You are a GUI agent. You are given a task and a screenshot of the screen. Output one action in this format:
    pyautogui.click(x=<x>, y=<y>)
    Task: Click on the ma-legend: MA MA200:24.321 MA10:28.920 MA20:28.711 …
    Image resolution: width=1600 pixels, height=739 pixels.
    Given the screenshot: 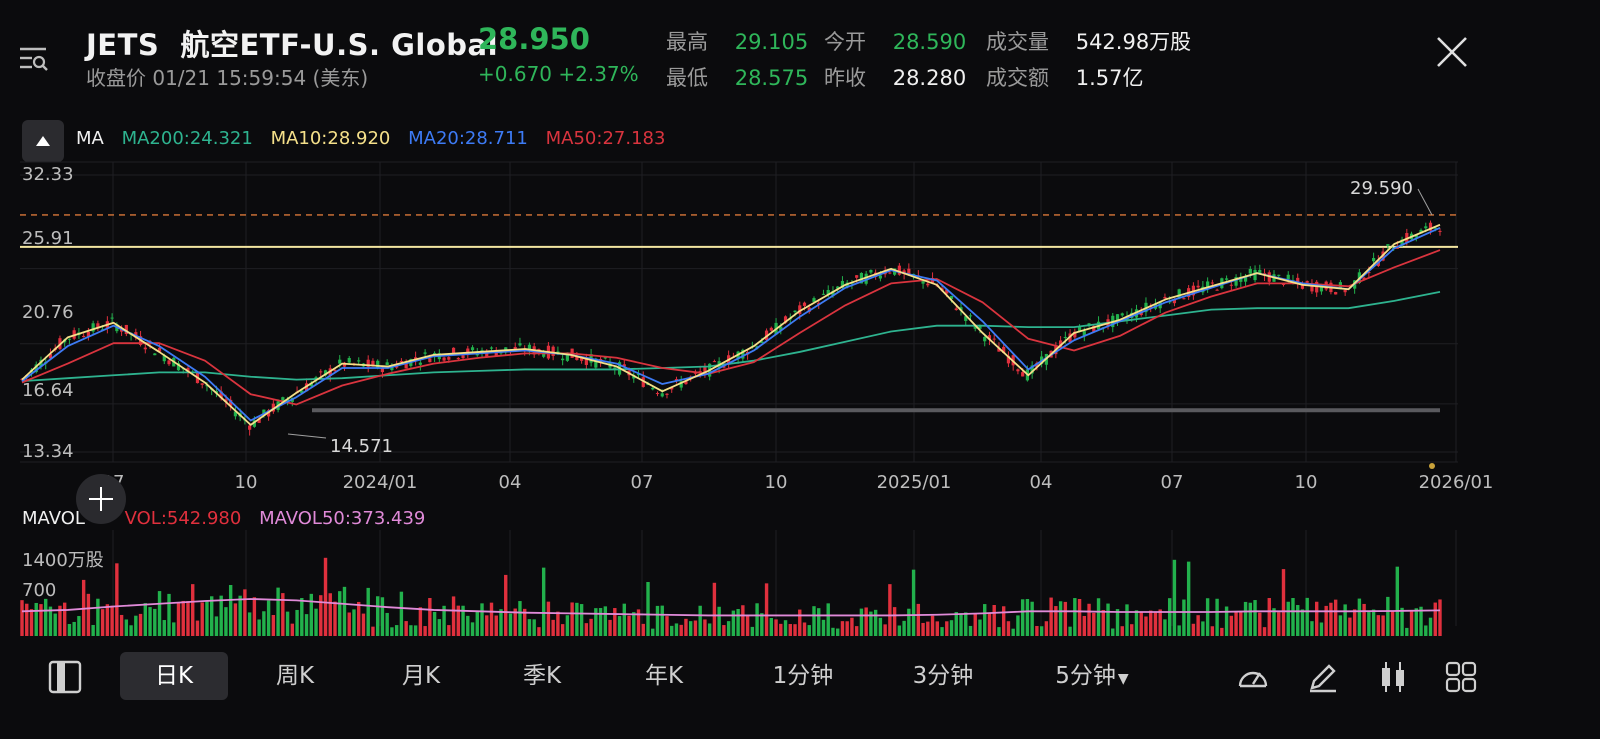 What is the action you would take?
    pyautogui.click(x=376, y=138)
    